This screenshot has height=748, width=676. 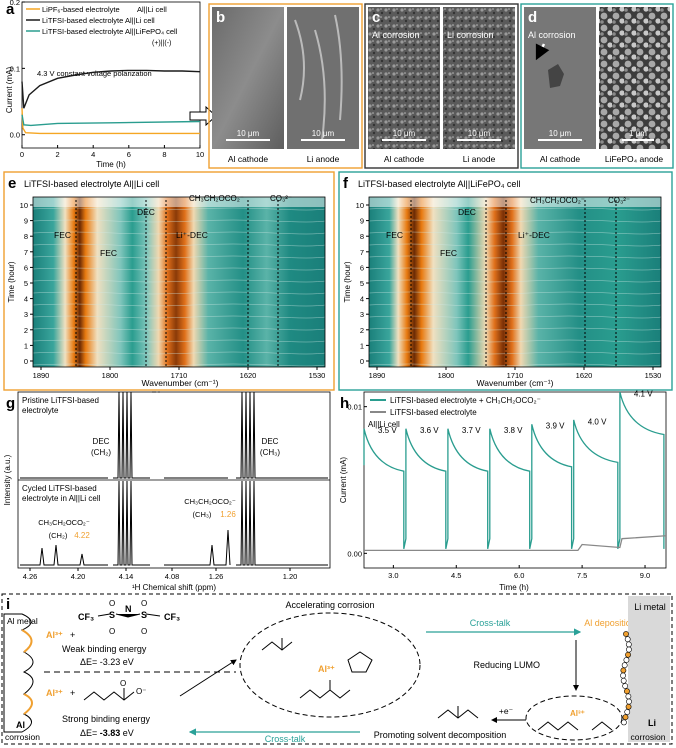 I want to click on series-line, so click(x=110, y=121).